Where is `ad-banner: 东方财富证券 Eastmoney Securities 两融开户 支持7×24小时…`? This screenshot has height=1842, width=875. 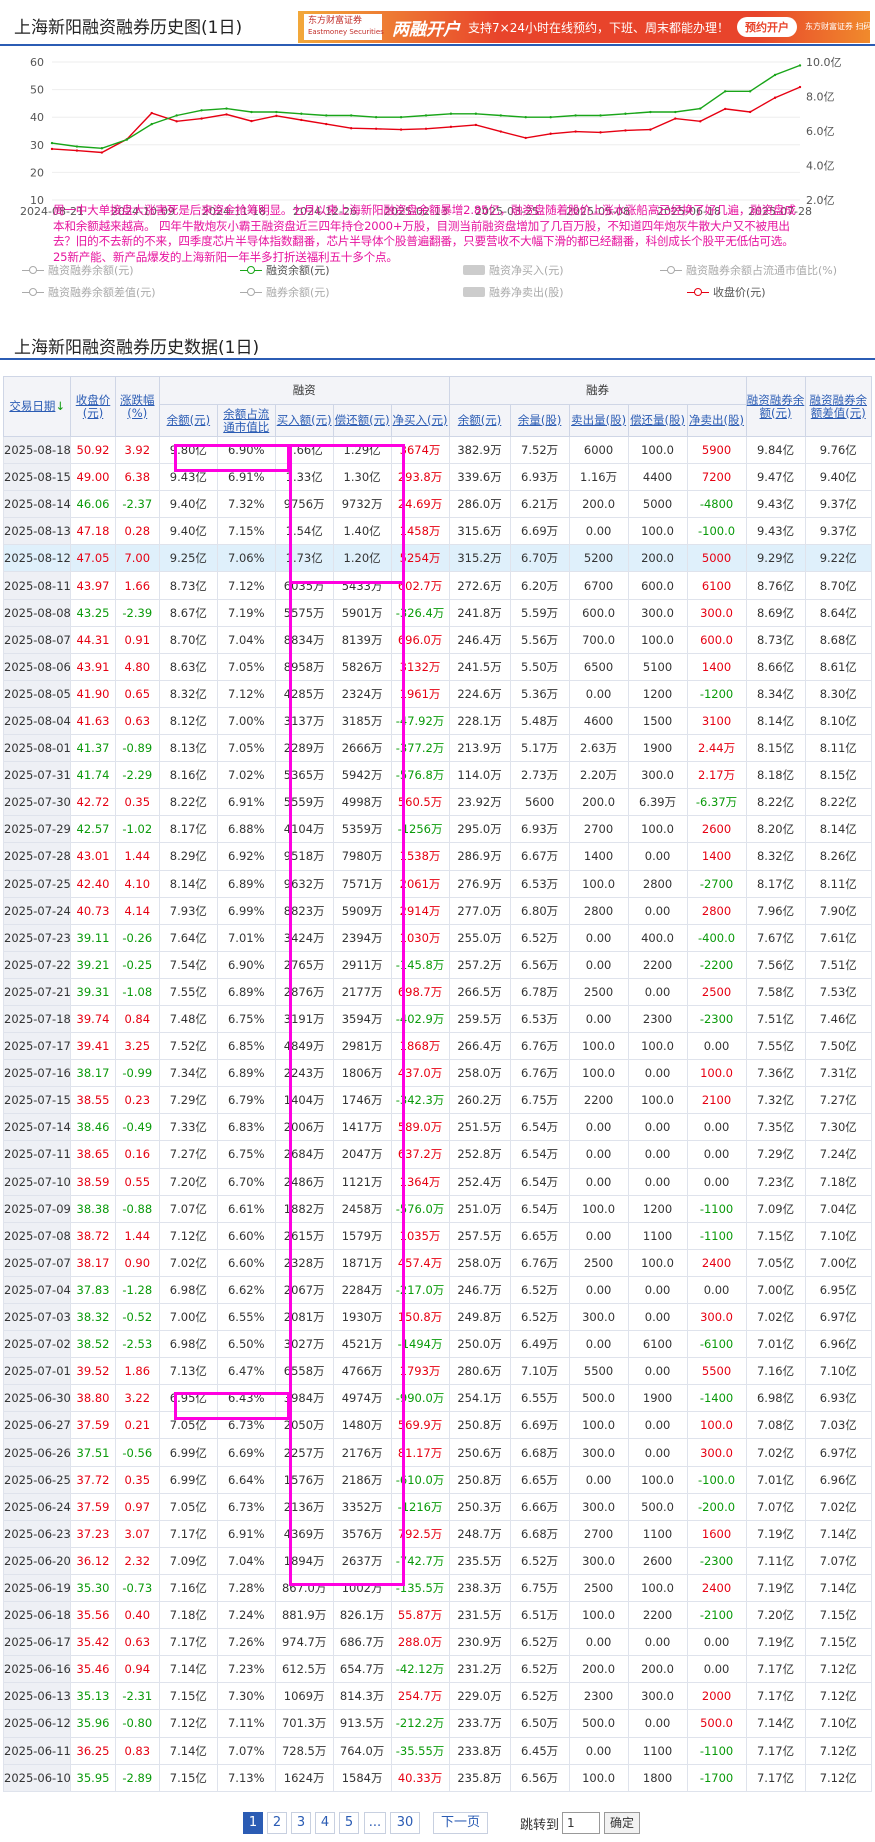
ad-banner: 东方财富证券 Eastmoney Securities 两融开户 支持7×24小时… is located at coordinates (584, 27).